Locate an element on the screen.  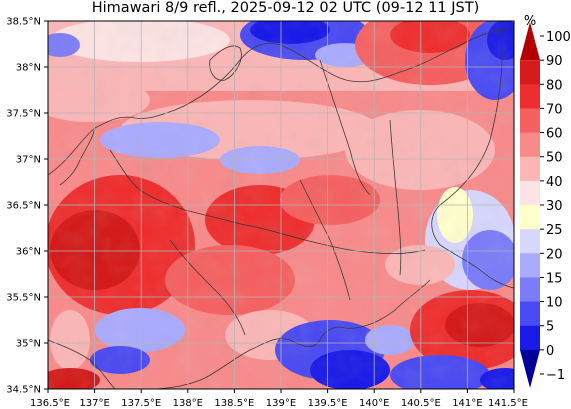
lon-tick-label: 141.5°E is located at coordinates (508, 403).